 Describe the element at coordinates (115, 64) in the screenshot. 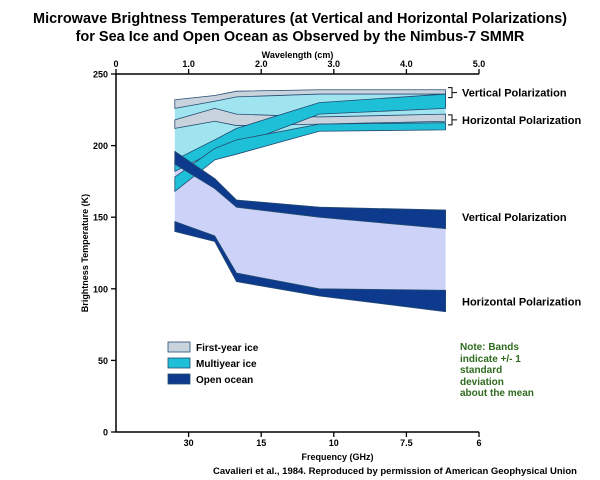

I see `top-x-tick-label: 0` at that location.